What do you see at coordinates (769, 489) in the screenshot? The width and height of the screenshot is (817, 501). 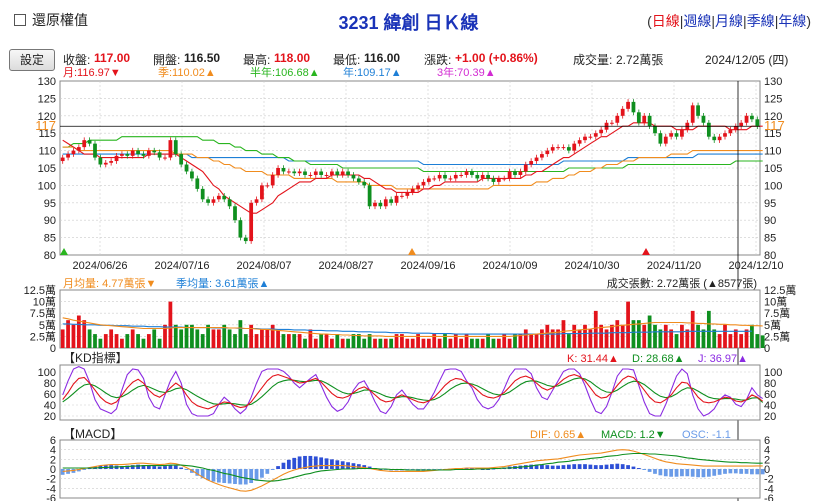 I see `macd-axis-tick-right: -4` at bounding box center [769, 489].